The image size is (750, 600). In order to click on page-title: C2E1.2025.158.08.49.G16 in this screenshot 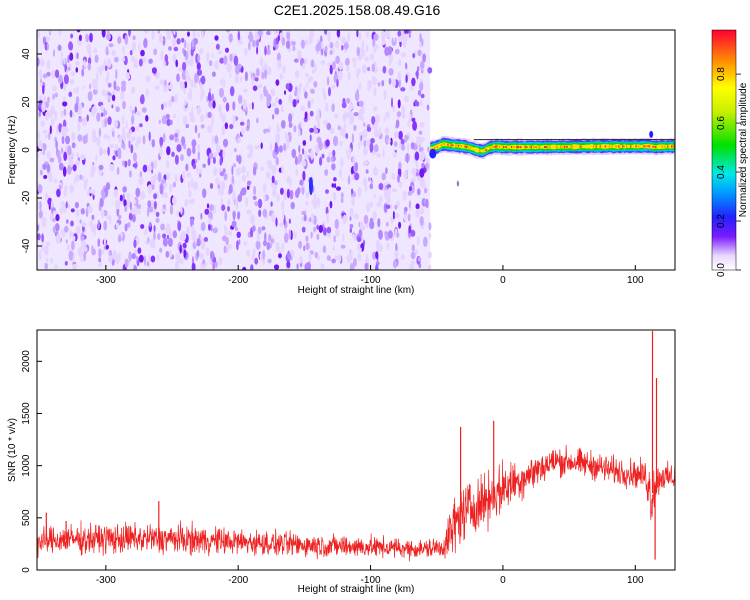, I will do `click(357, 10)`.